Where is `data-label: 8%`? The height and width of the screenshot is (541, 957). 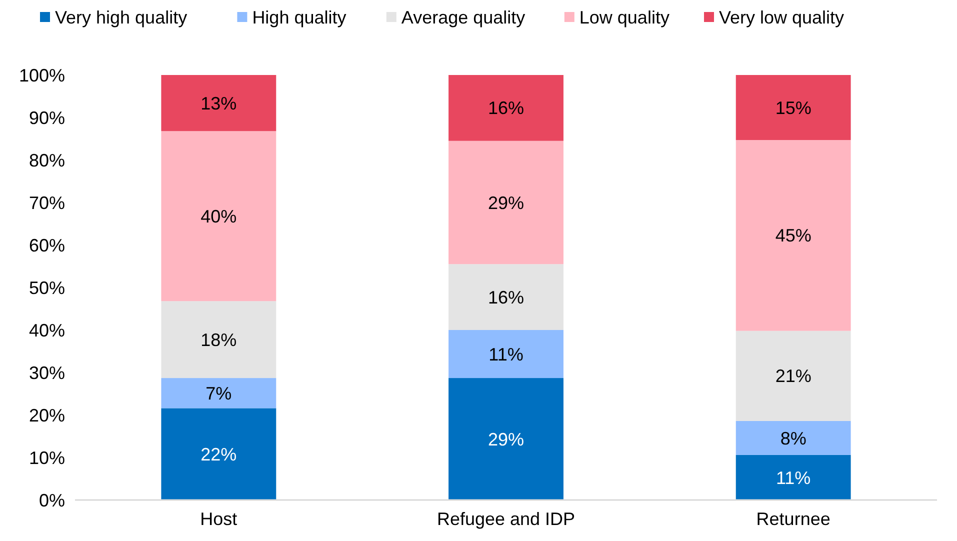 data-label: 8% is located at coordinates (793, 438).